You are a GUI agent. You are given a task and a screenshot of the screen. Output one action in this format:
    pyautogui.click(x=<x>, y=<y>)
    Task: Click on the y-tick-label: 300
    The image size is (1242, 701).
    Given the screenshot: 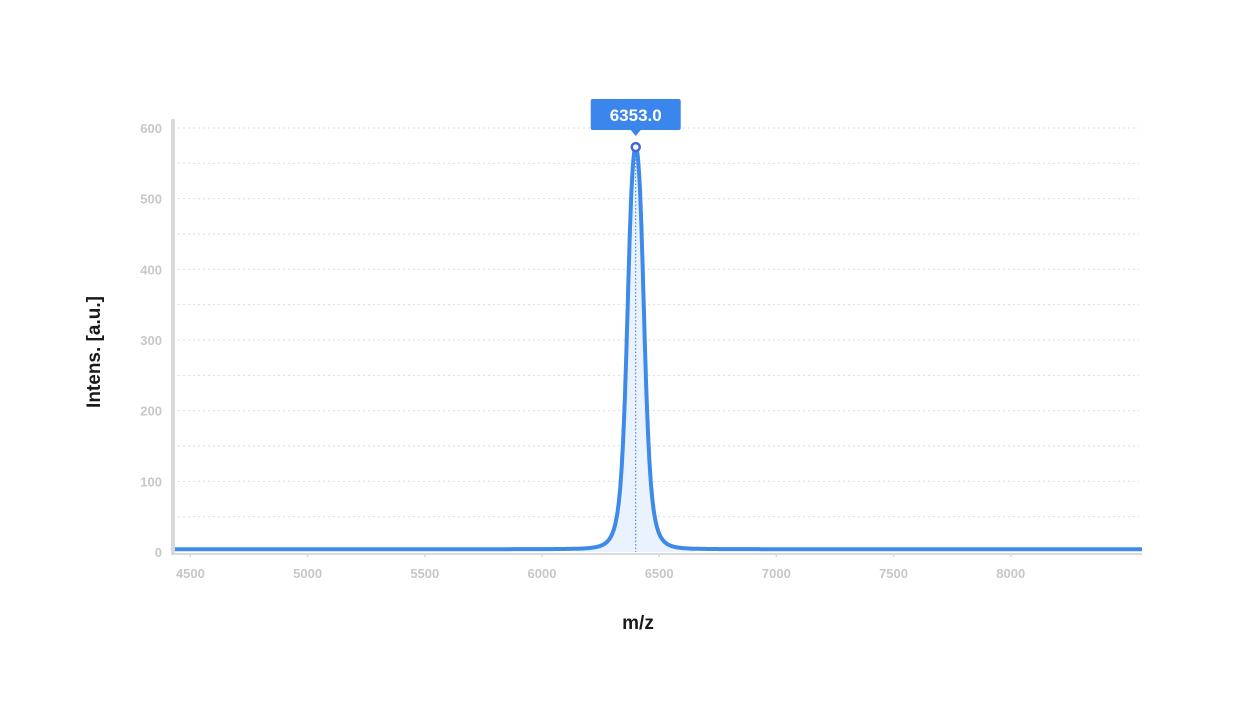 What is the action you would take?
    pyautogui.click(x=151, y=340)
    